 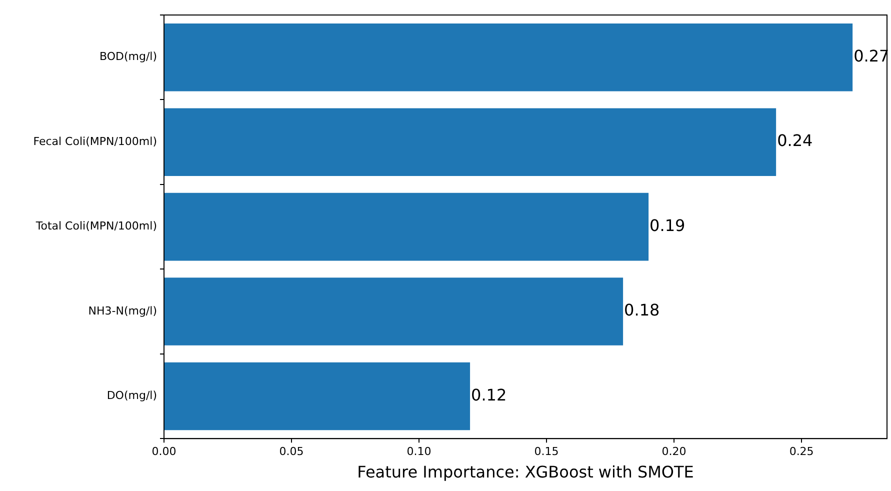 I want to click on y-tick-label: Total Coli(MPN/100ml), so click(x=95, y=226).